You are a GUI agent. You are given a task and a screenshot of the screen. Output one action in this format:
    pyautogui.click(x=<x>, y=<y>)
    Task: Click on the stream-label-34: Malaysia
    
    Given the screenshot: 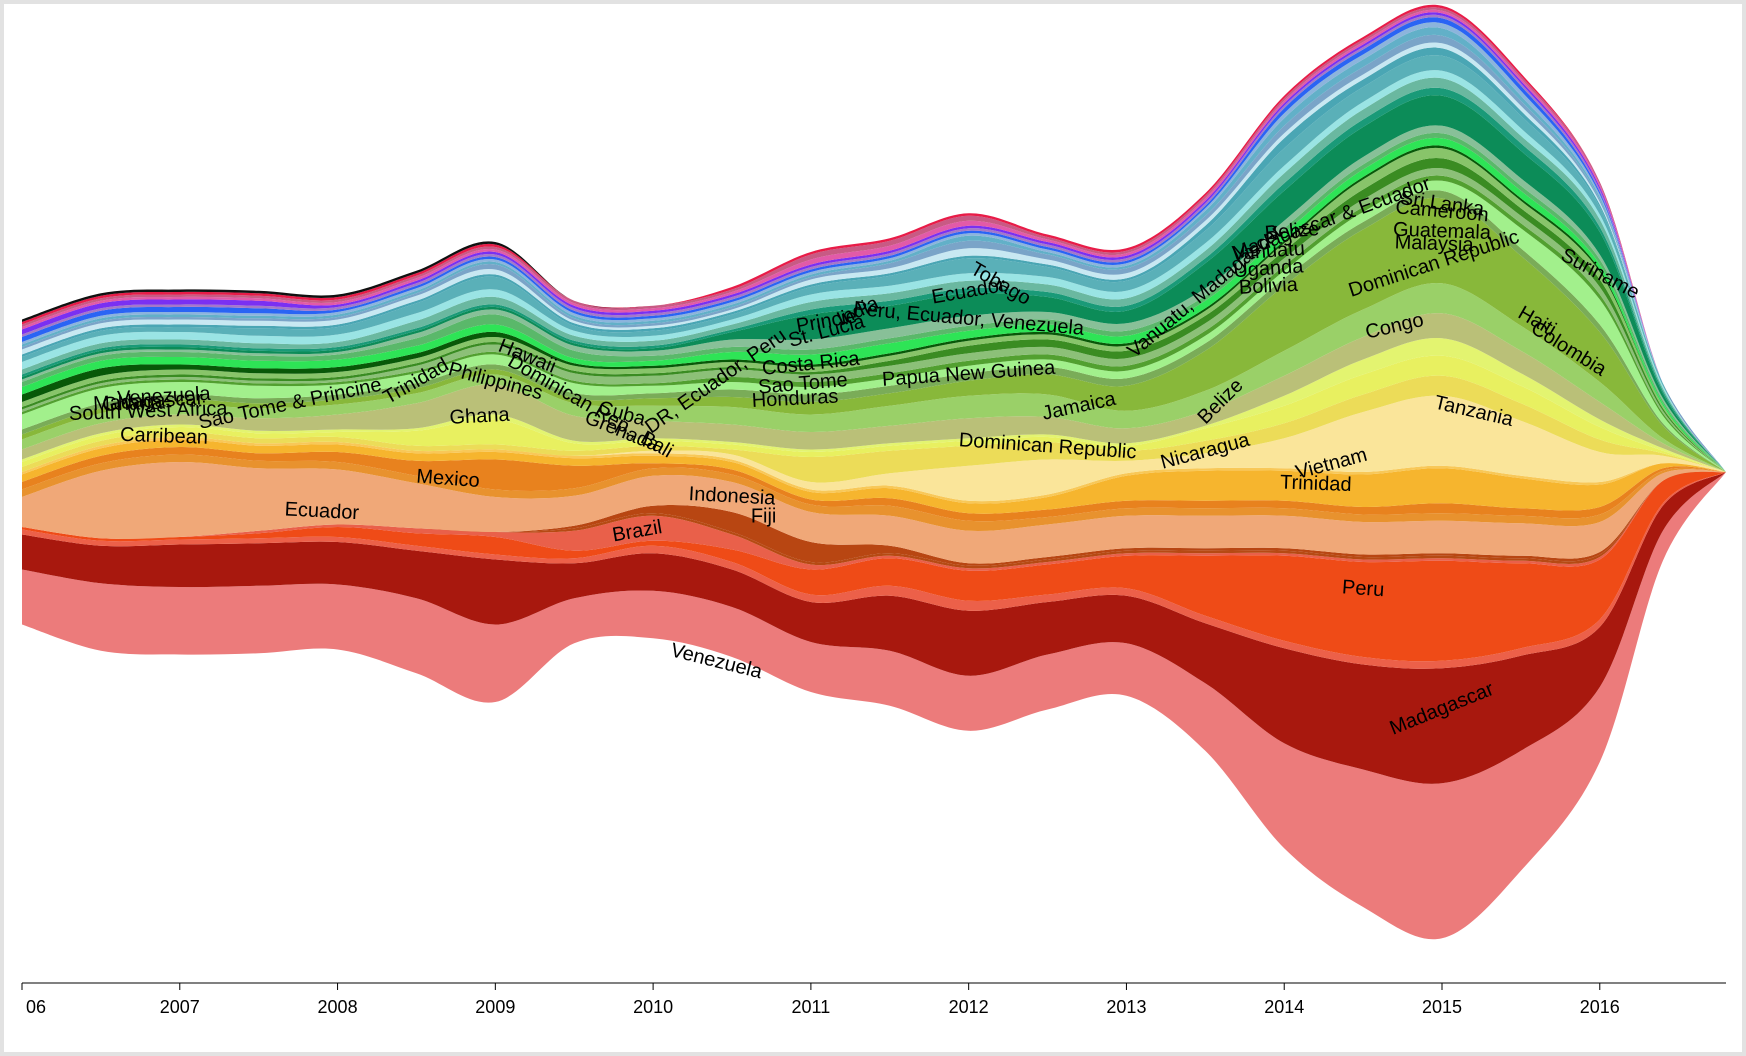 What is the action you would take?
    pyautogui.click(x=1434, y=243)
    